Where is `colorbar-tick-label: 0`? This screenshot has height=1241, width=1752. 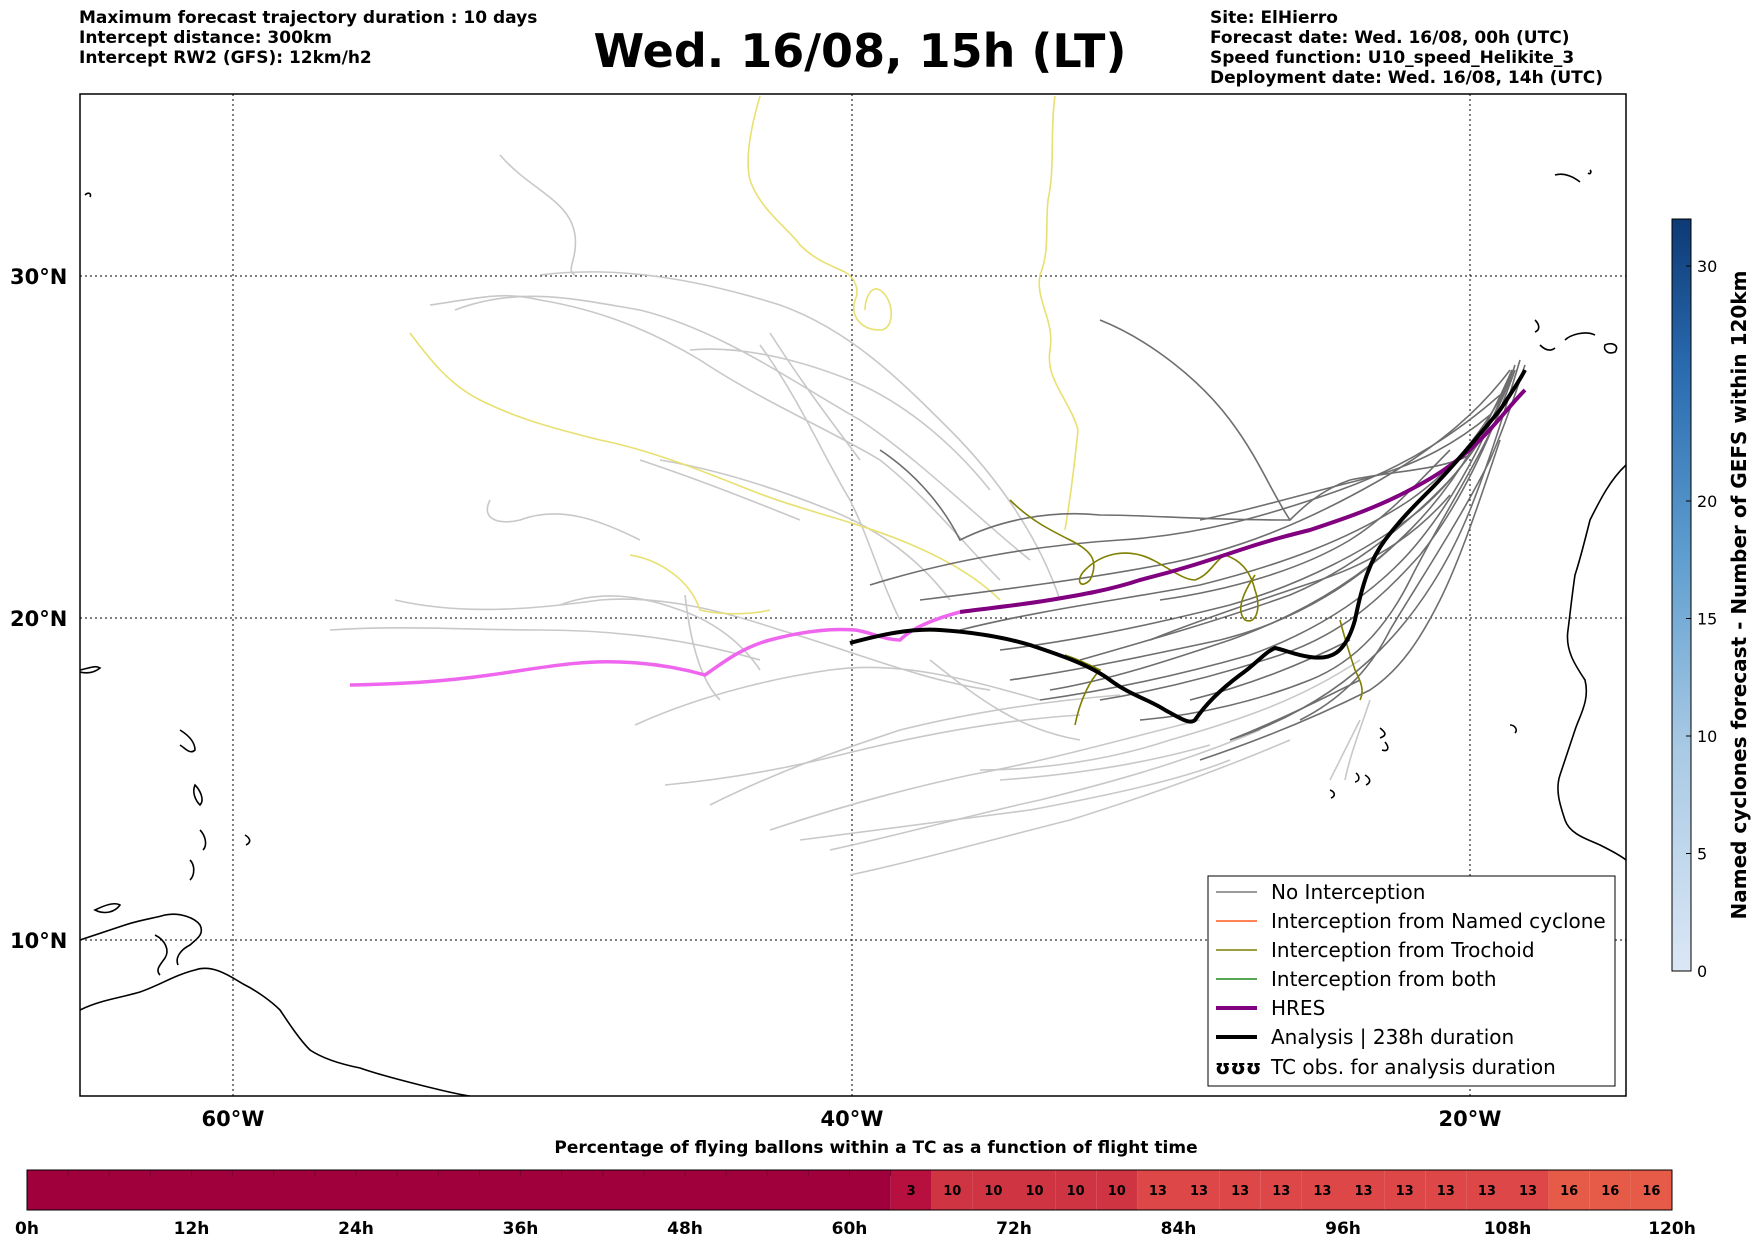
colorbar-tick-label: 0 is located at coordinates (1702, 971).